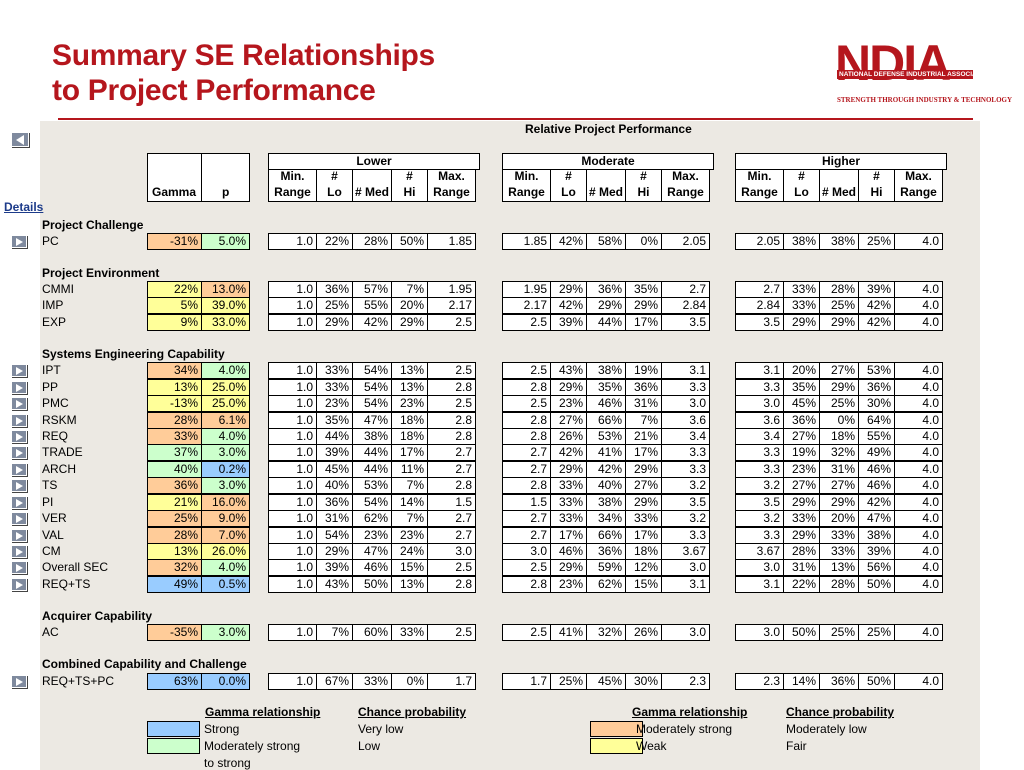 This screenshot has width=1024, height=770. Describe the element at coordinates (606, 681) in the screenshot. I see `moderate-cell: 45%` at that location.